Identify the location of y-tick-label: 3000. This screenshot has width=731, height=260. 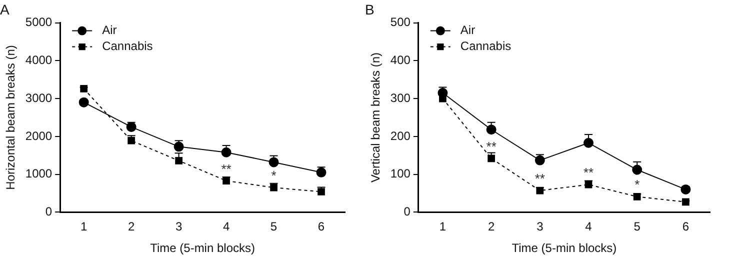
(38, 97).